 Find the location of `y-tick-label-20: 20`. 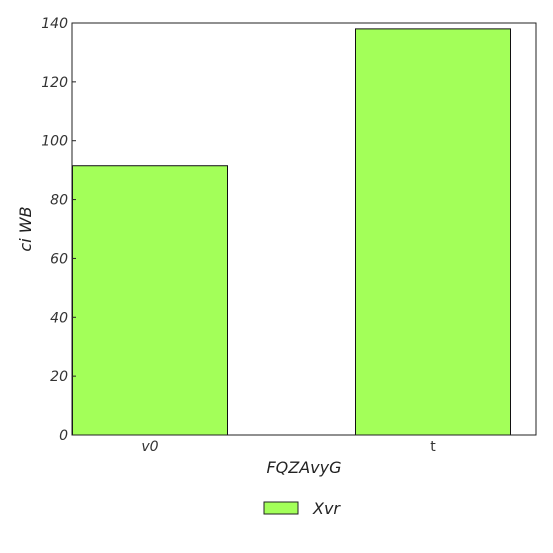

y-tick-label-20: 20 is located at coordinates (59, 377).